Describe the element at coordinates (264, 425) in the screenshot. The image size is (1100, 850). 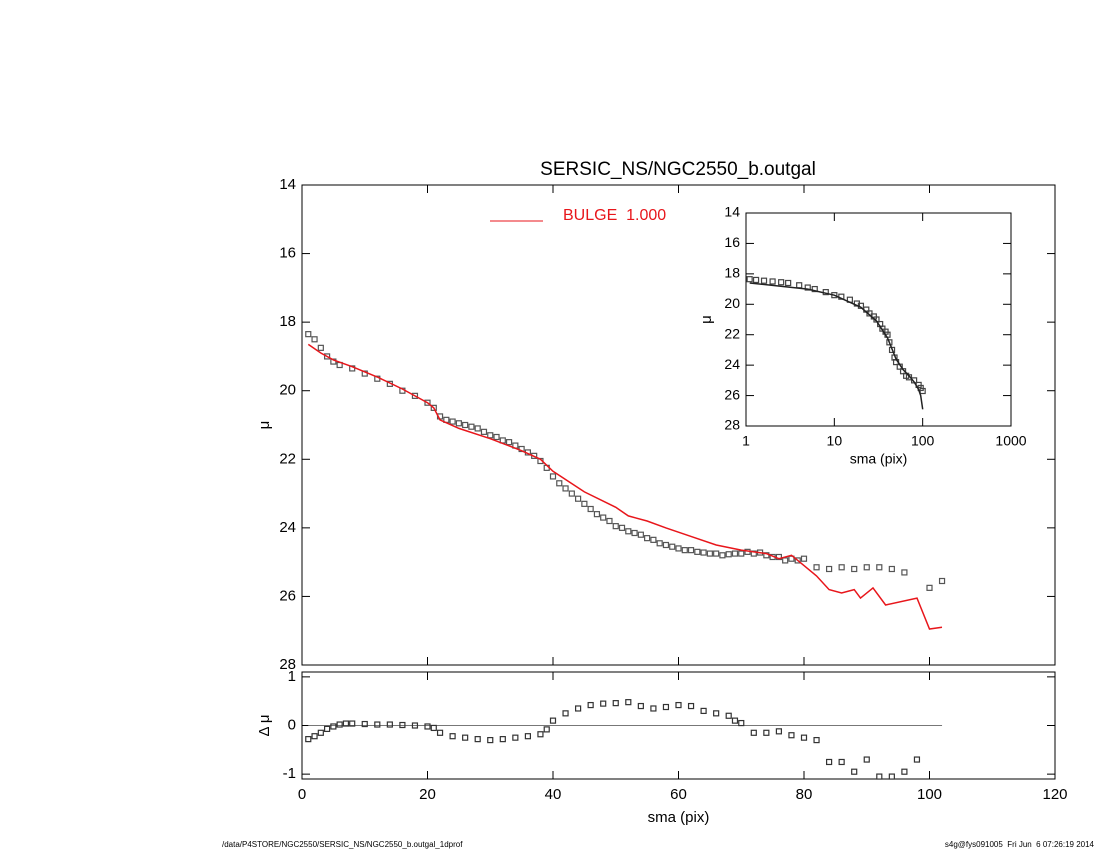
I see `y-axis-label: μ` at that location.